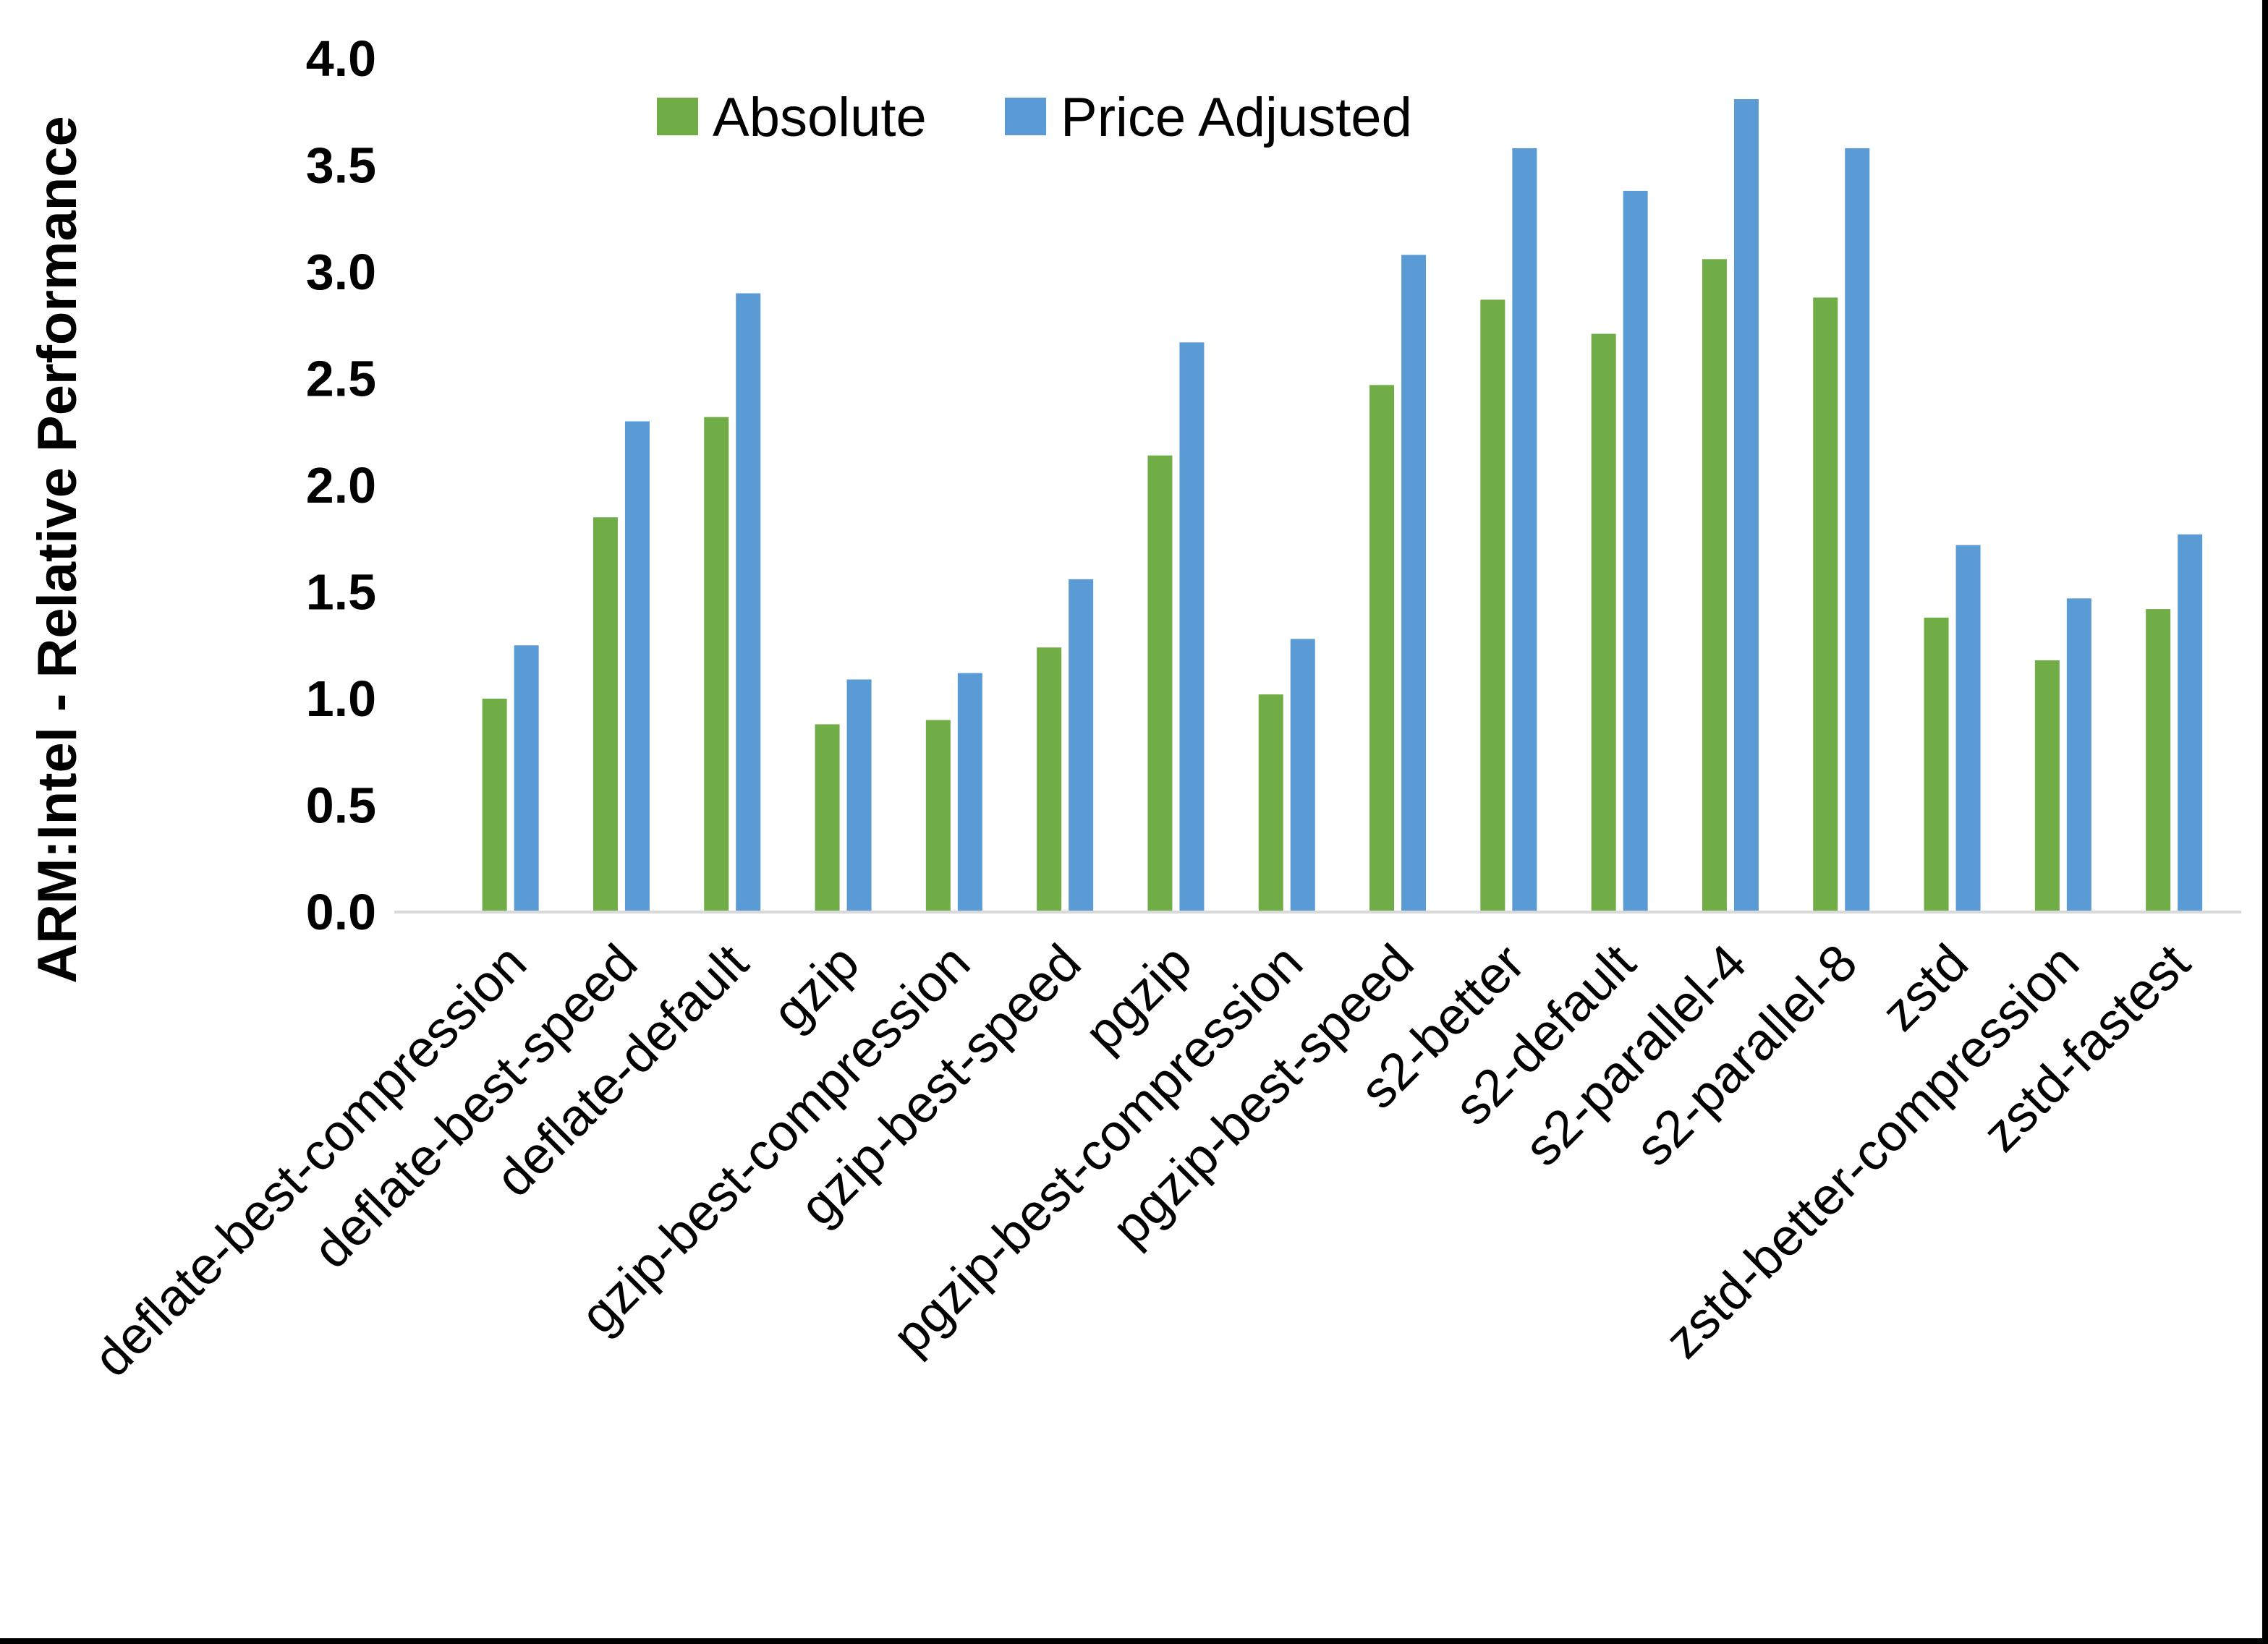 The width and height of the screenshot is (2268, 1644). I want to click on y-tick-label-0.0: 0.0, so click(341, 912).